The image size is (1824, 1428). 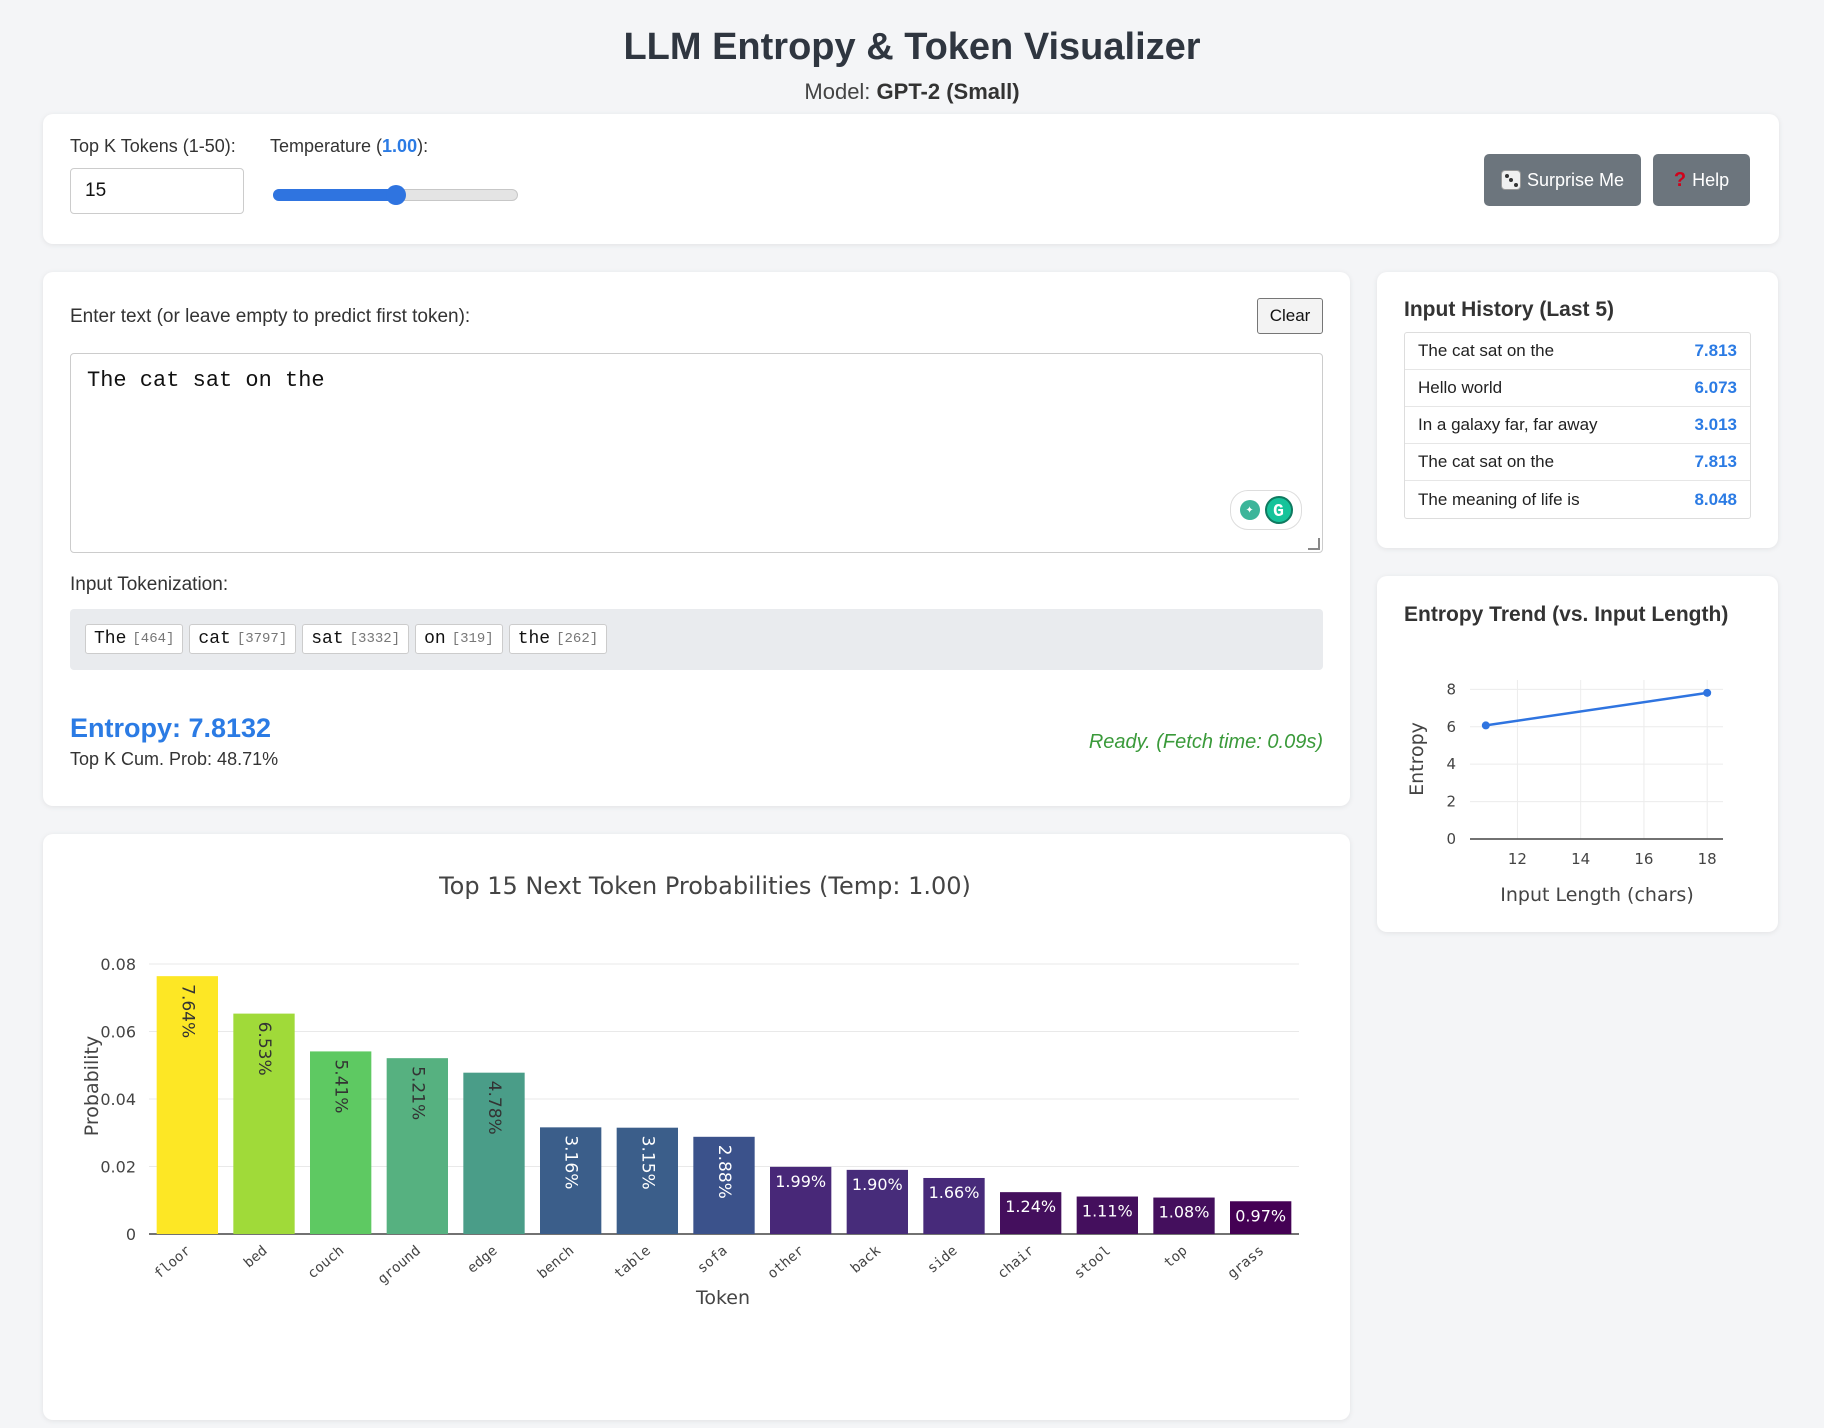 I want to click on bar-bed, so click(x=264, y=1123).